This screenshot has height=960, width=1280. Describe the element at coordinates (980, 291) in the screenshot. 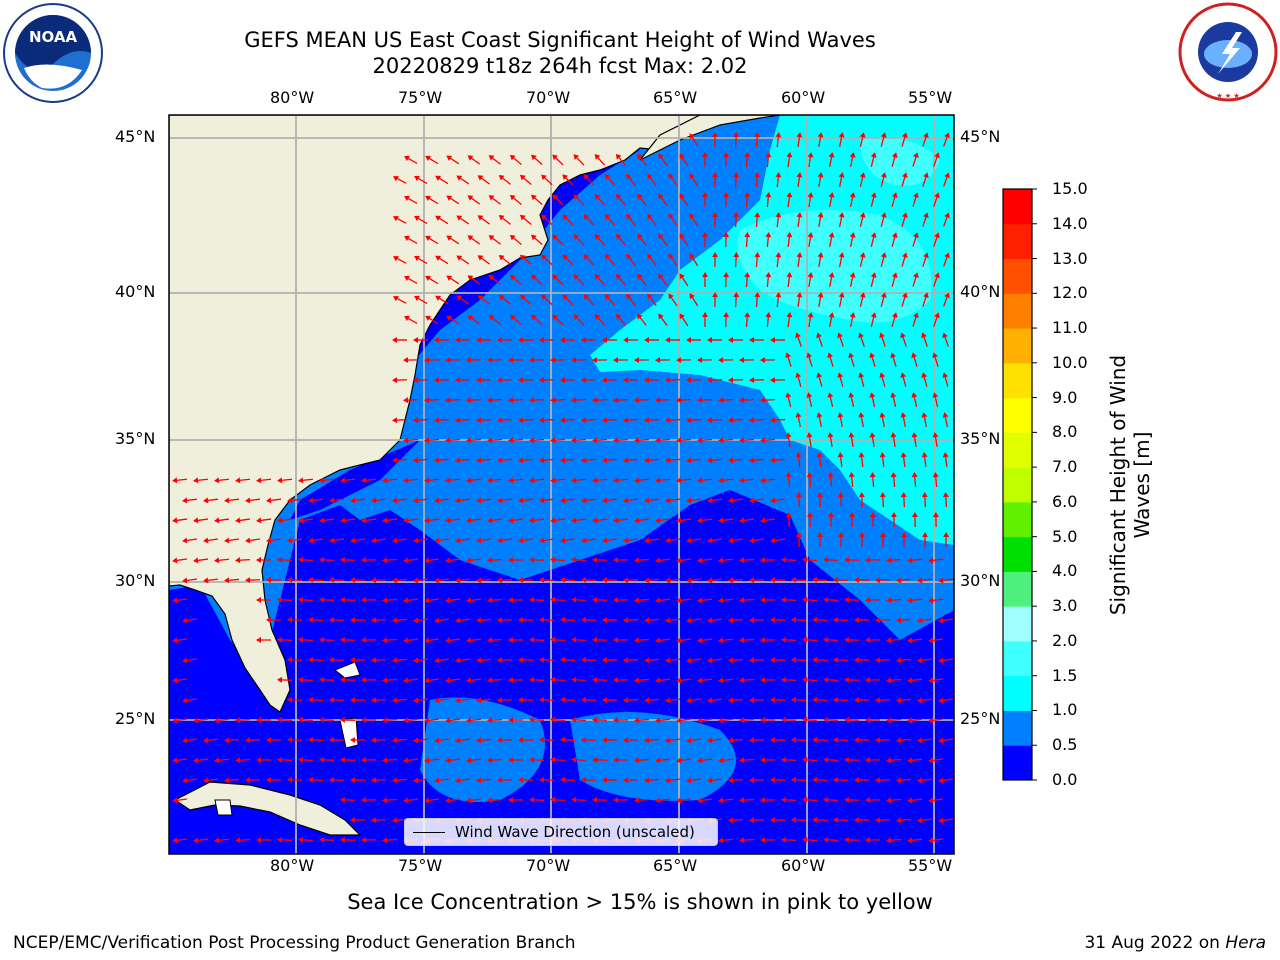

I see `lat-tick-right: 40°N` at that location.